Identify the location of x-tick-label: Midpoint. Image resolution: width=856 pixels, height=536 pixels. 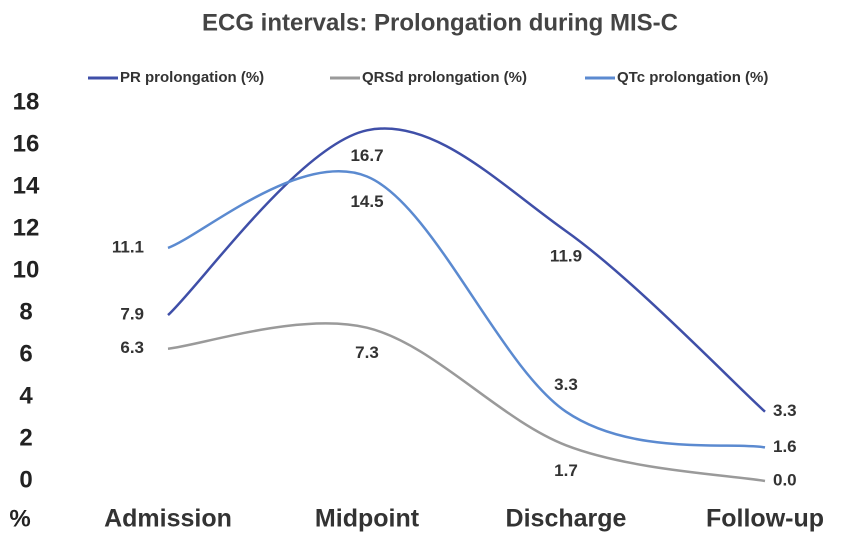
(367, 519).